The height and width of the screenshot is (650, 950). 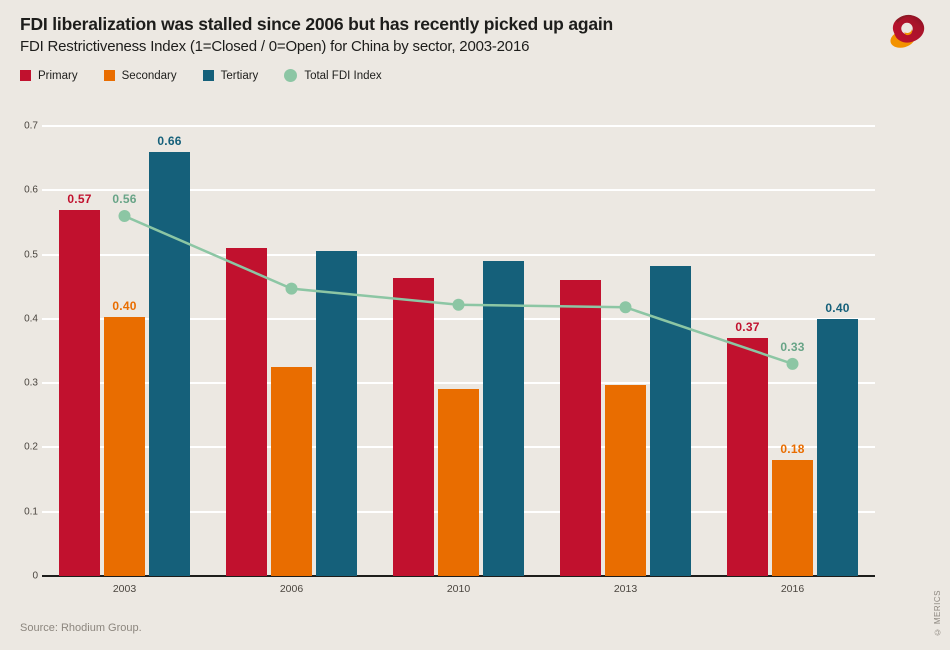 I want to click on bar-tertiary-2003, so click(x=169, y=363).